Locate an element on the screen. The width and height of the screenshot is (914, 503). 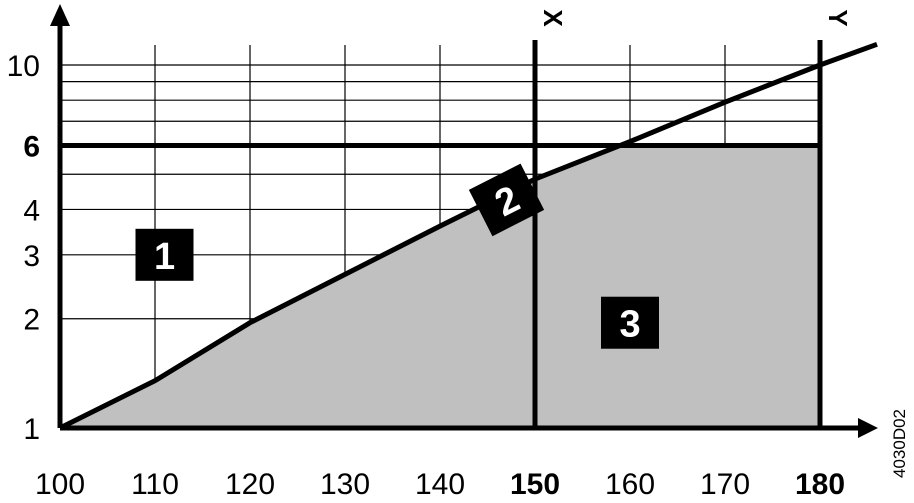
x-tick-label: 140 is located at coordinates (440, 484).